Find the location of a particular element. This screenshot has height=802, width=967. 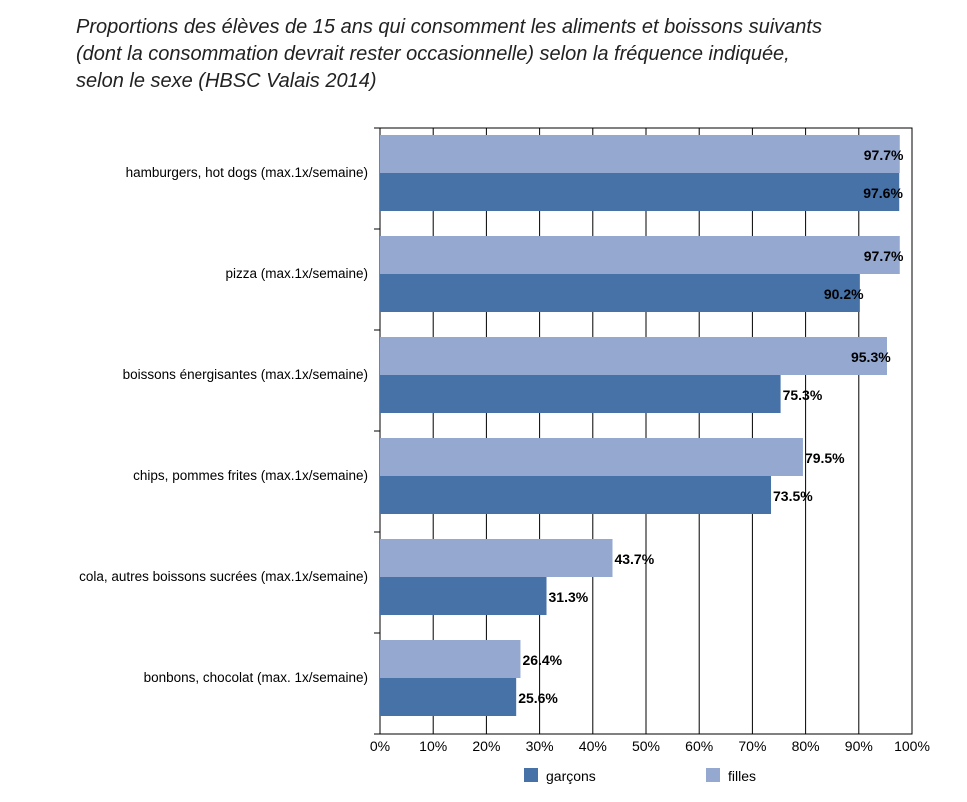

data-label-garcons: 31.3% is located at coordinates (569, 597).